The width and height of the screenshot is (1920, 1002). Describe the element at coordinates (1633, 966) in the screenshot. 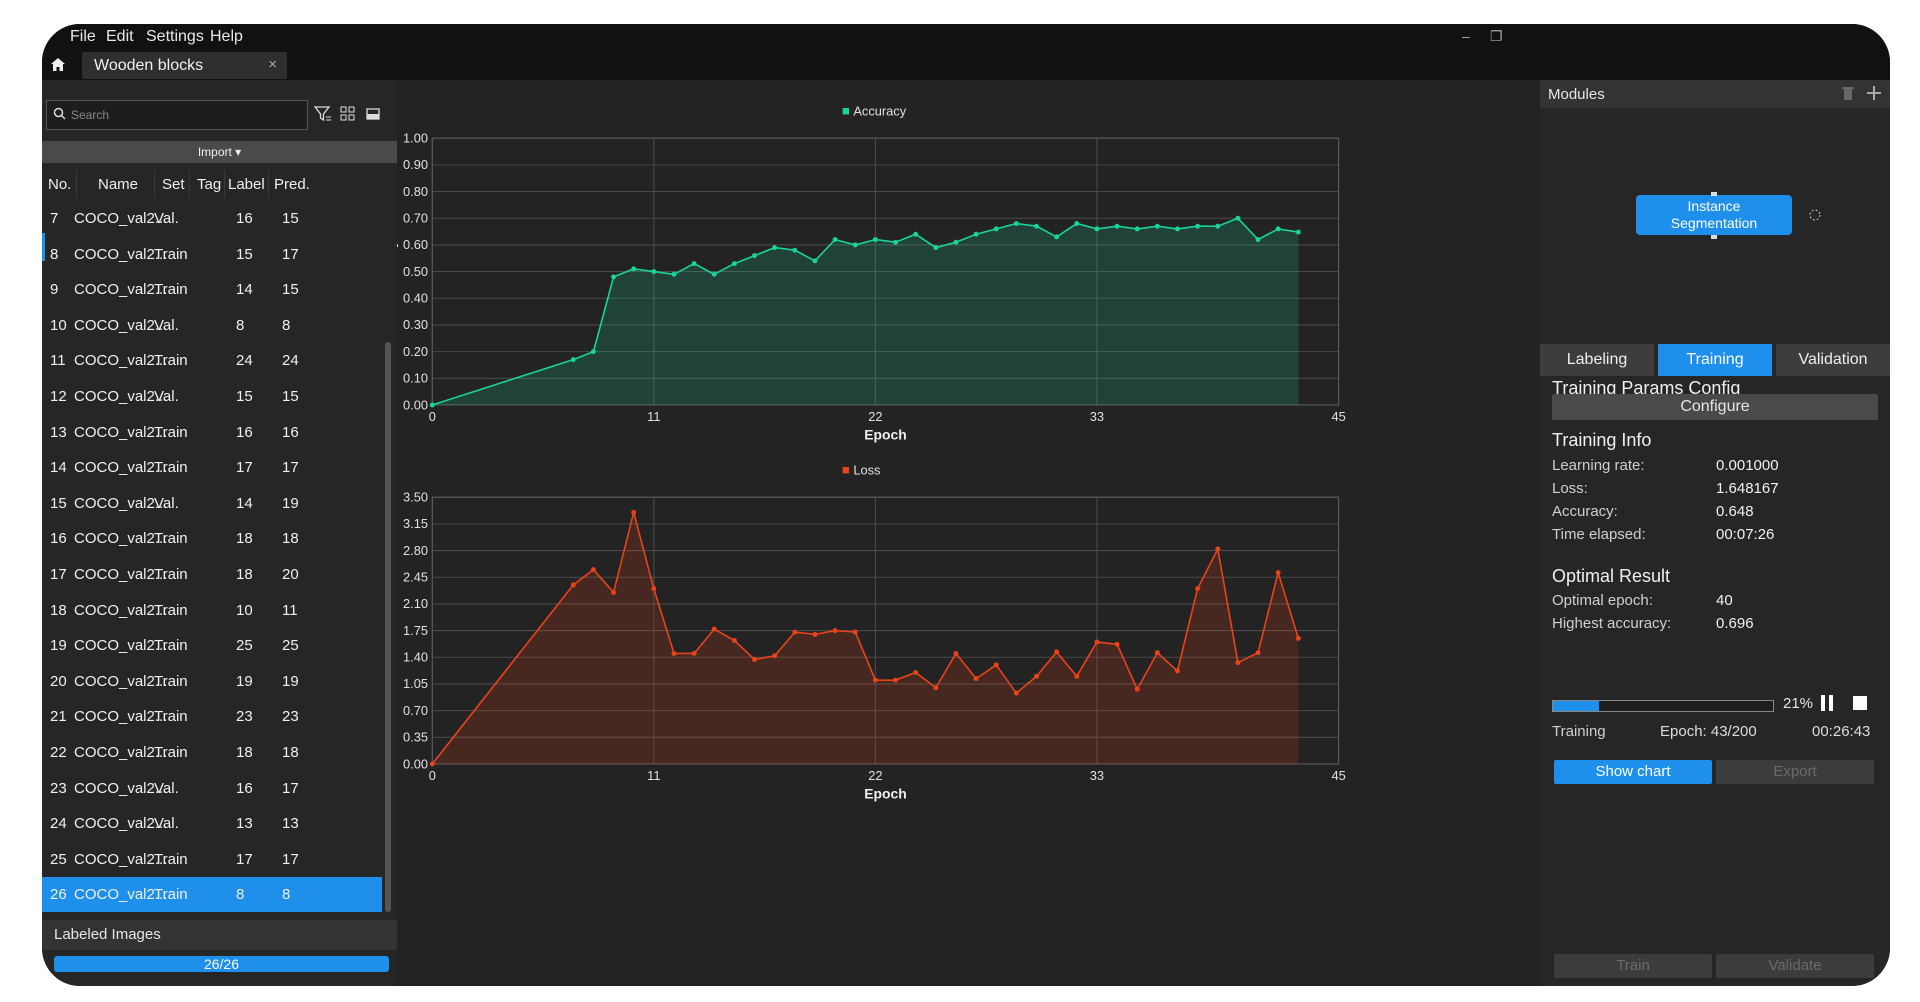

I see `train-button: Train` at that location.